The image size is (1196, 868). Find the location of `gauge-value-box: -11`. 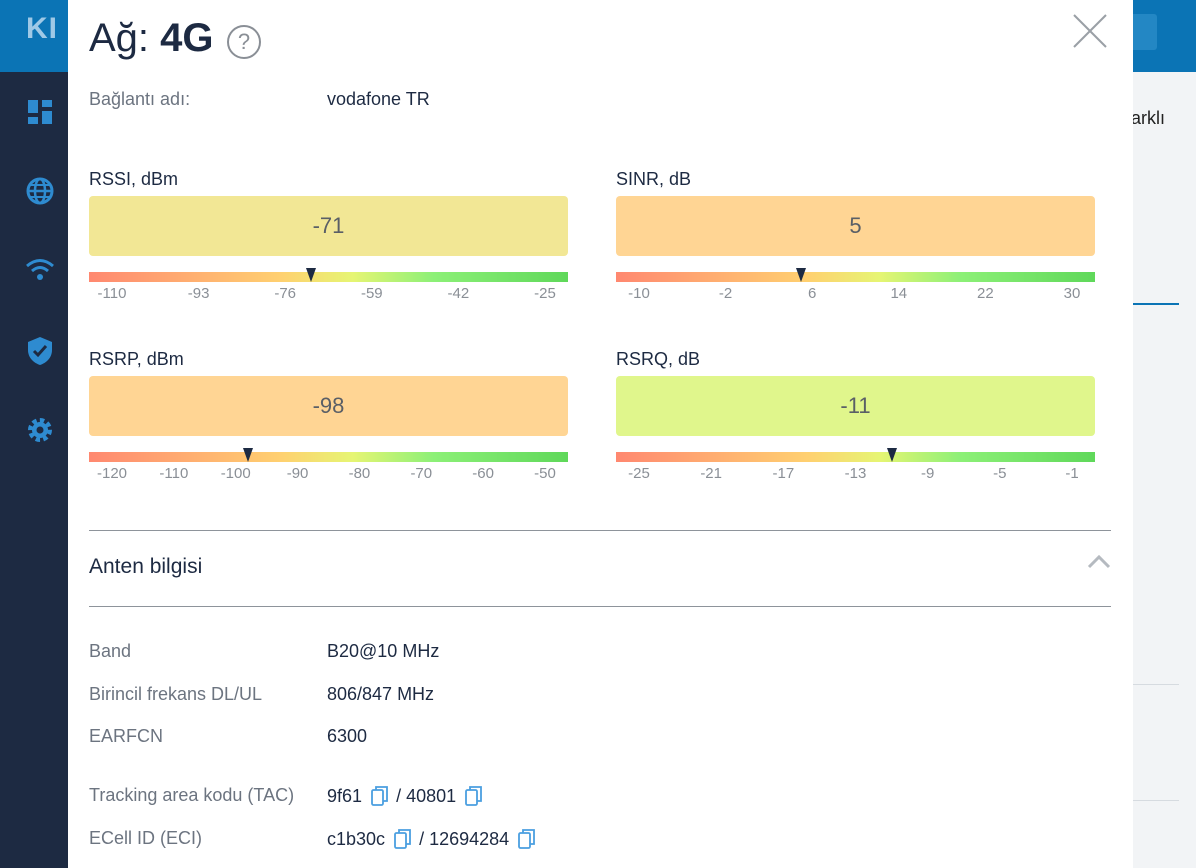

gauge-value-box: -11 is located at coordinates (855, 406).